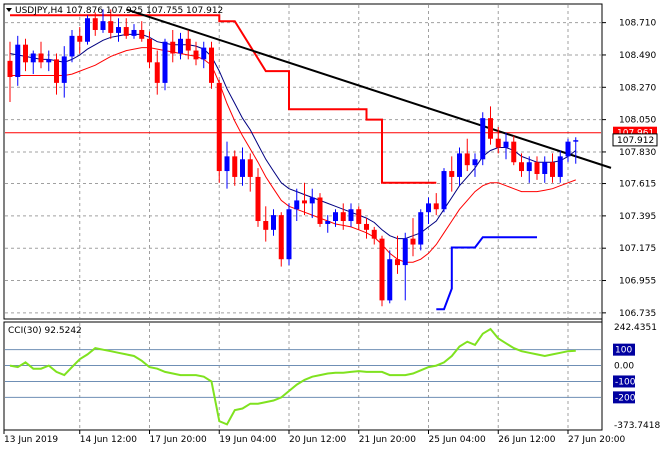 This screenshot has height=450, width=660. I want to click on time-tick-label: 19 Jun 04:00, so click(247, 440).